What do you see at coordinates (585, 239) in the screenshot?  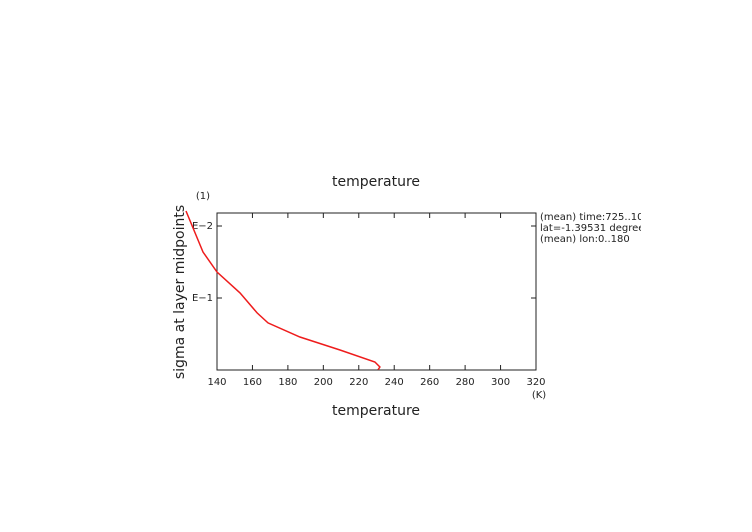 I see `annotation: (mean) lon:0..180` at bounding box center [585, 239].